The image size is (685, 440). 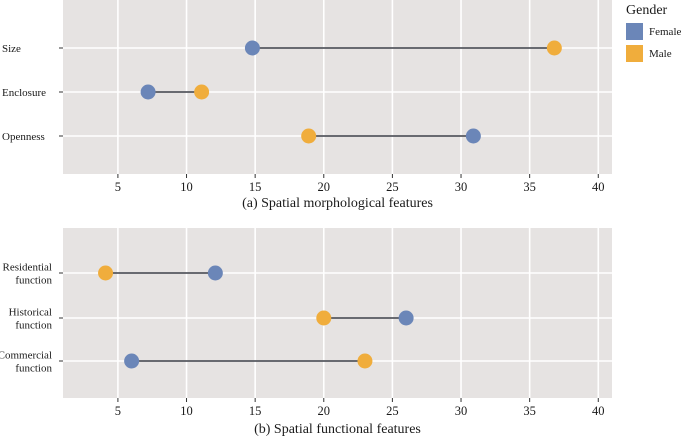 What do you see at coordinates (660, 54) in the screenshot?
I see `legend-label-male: Male` at bounding box center [660, 54].